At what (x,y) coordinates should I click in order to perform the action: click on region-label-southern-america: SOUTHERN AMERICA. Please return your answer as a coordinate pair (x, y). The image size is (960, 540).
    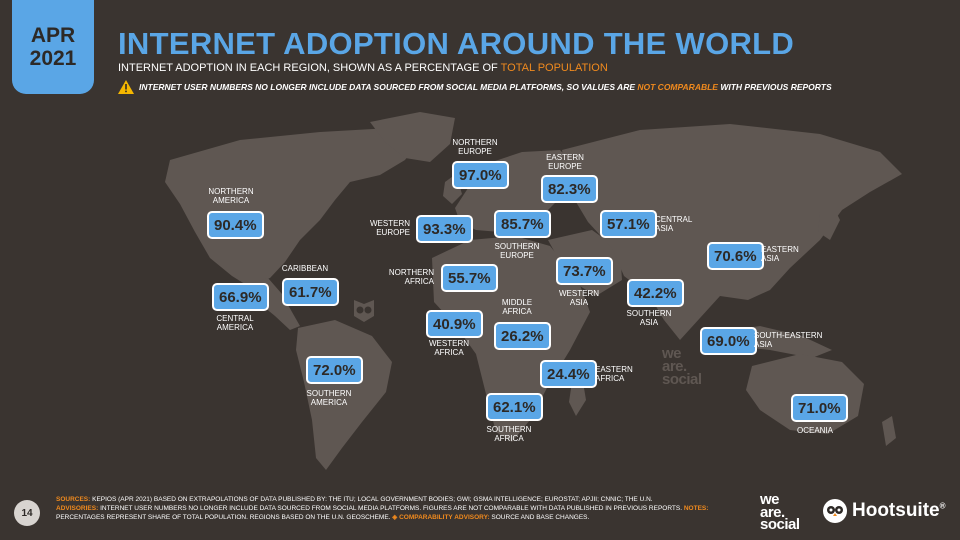
    Looking at the image, I should click on (329, 398).